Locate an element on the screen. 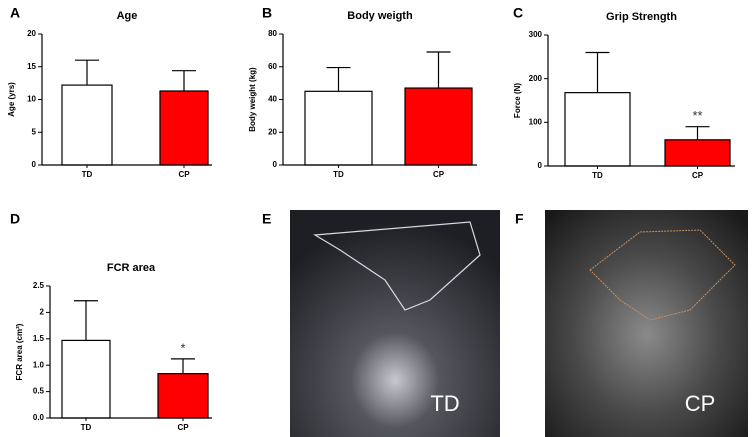 This screenshot has height=437, width=756. y-tick-label: 10 is located at coordinates (31, 99).